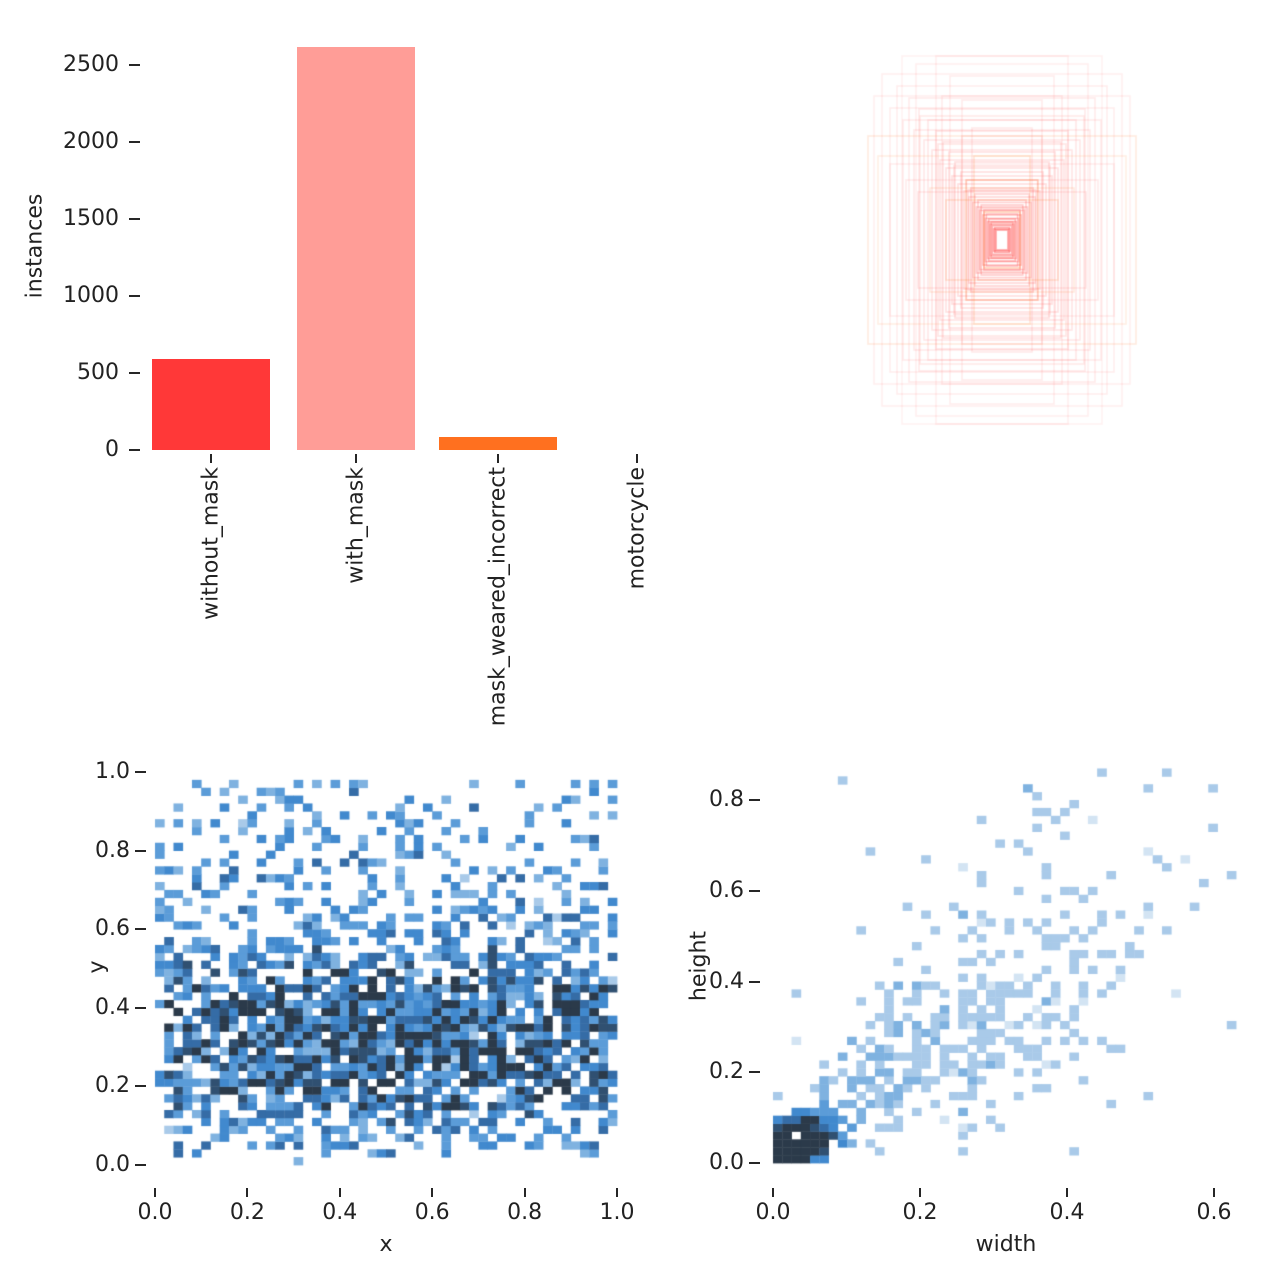 The width and height of the screenshot is (1280, 1280). Describe the element at coordinates (726, 890) in the screenshot. I see `wh-y-tick-label: 0.6` at that location.